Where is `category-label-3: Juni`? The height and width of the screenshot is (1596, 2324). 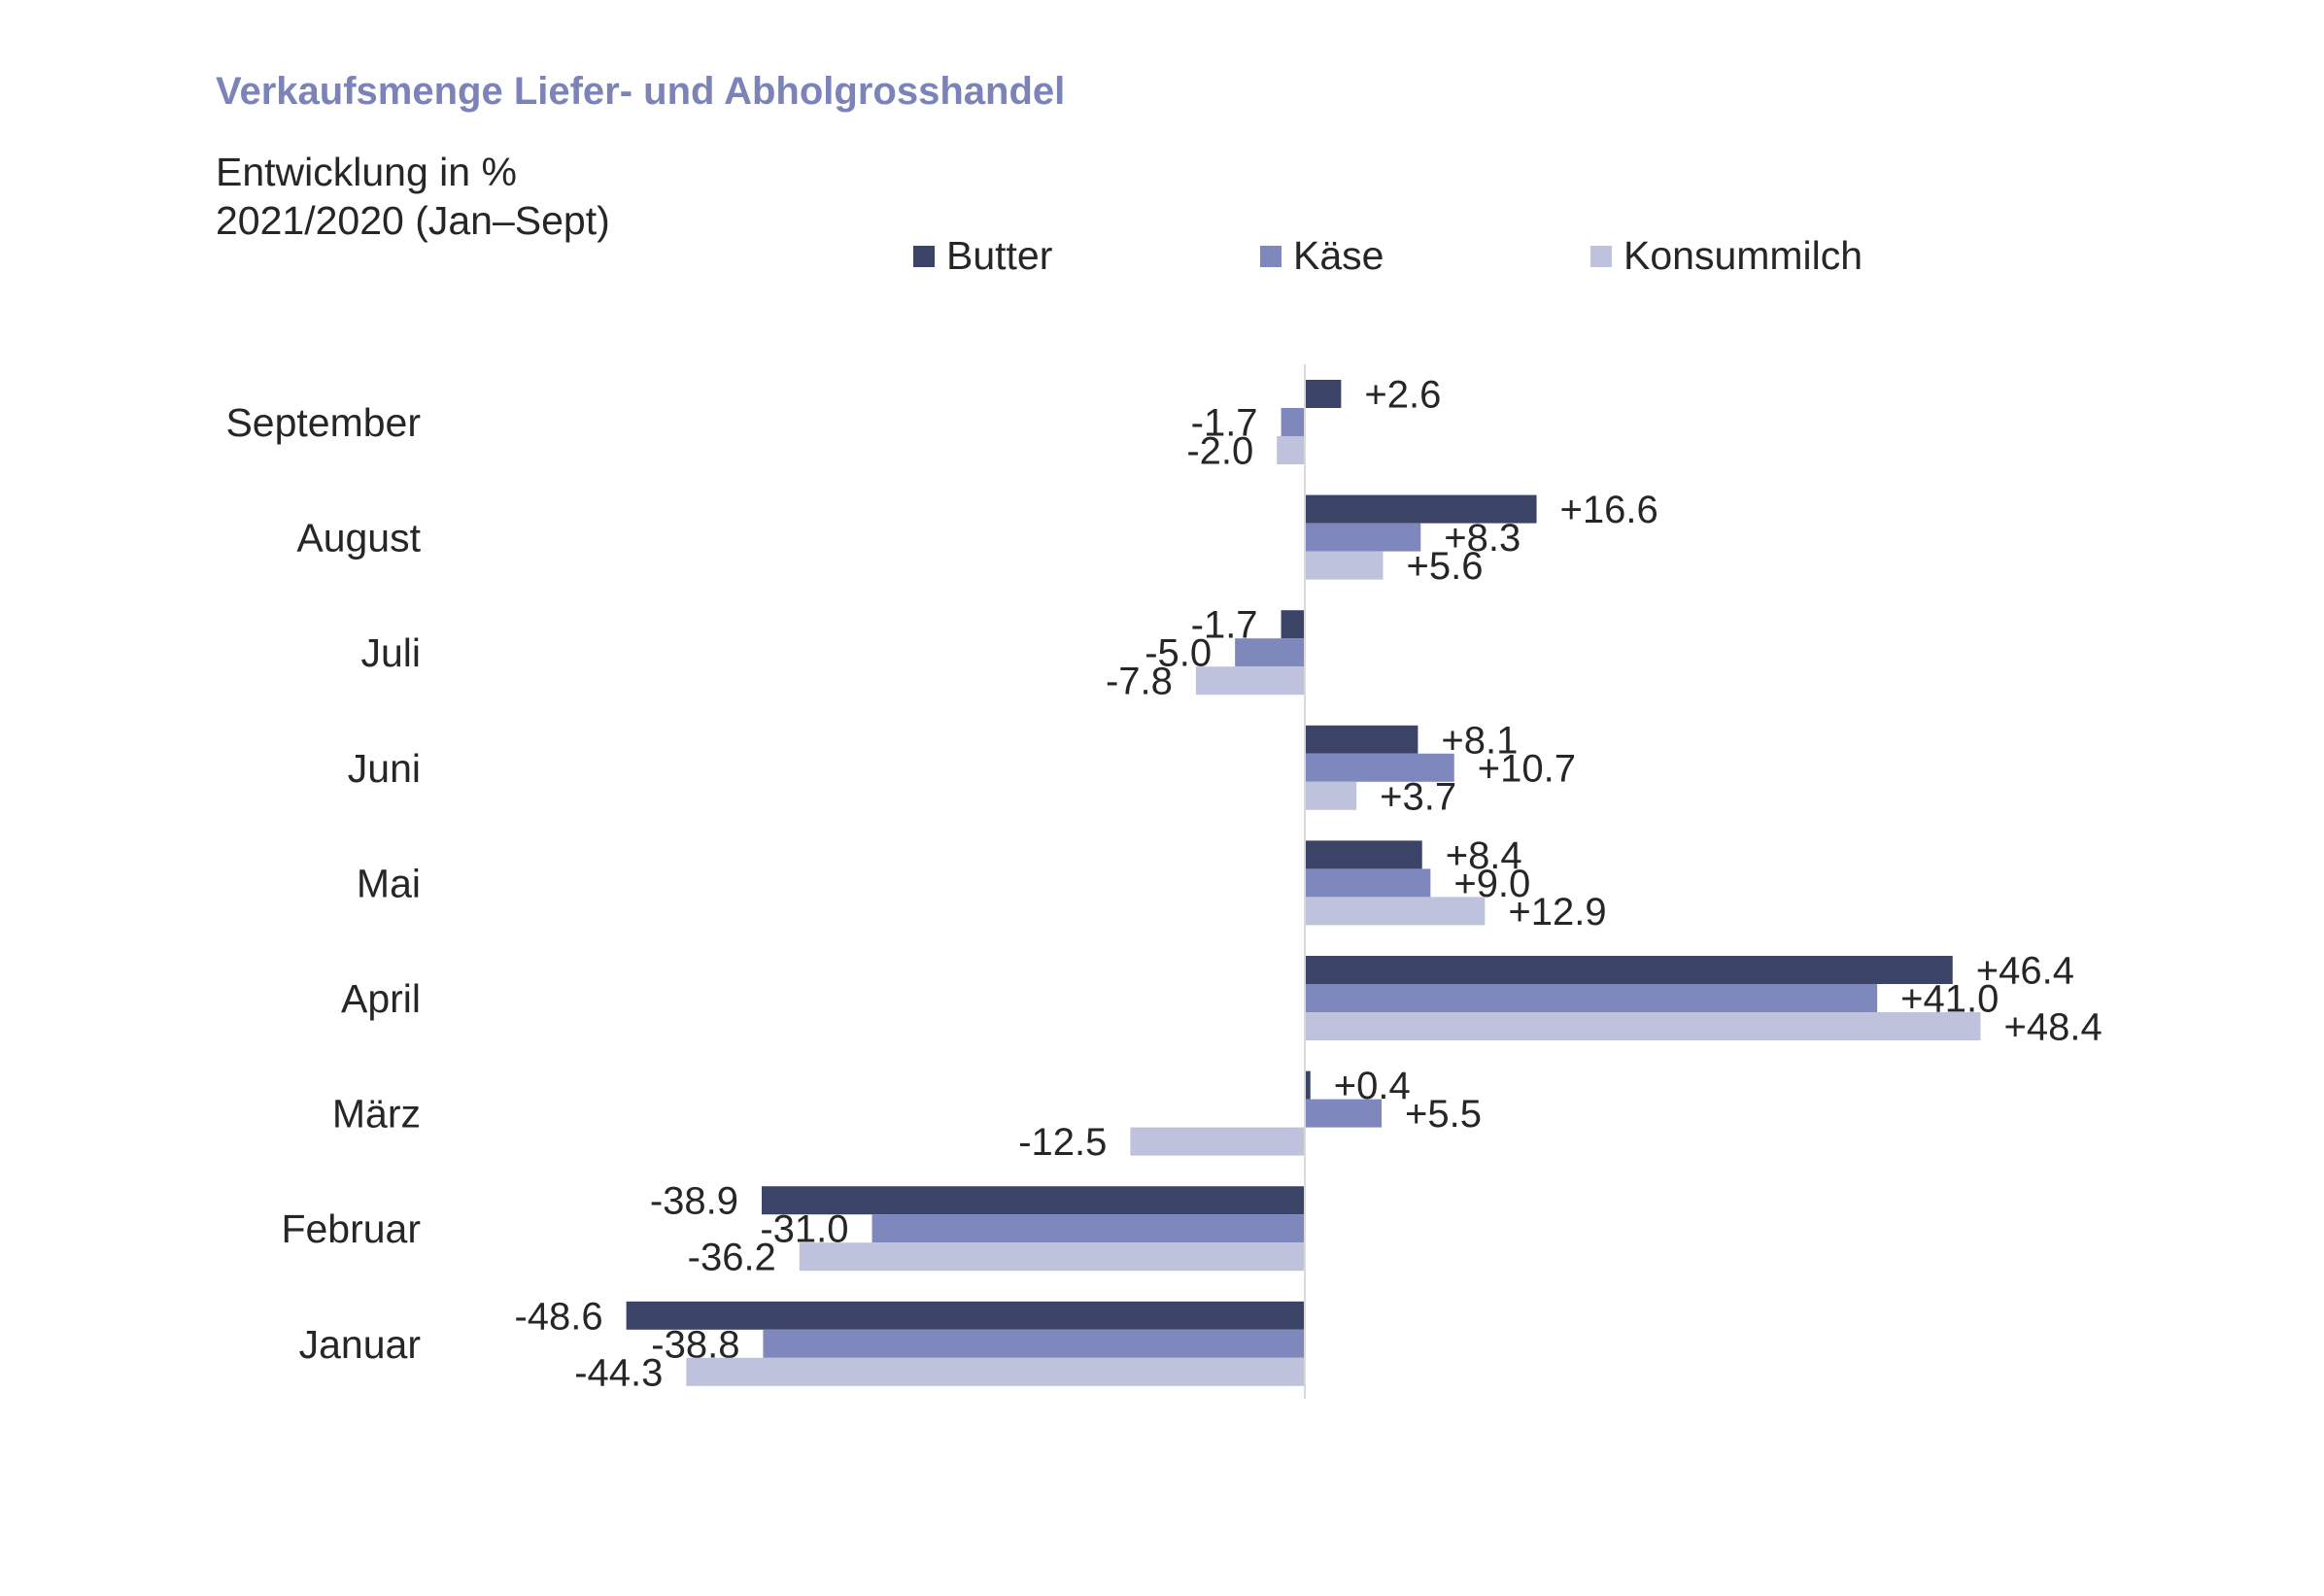
category-label-3: Juni is located at coordinates (385, 768).